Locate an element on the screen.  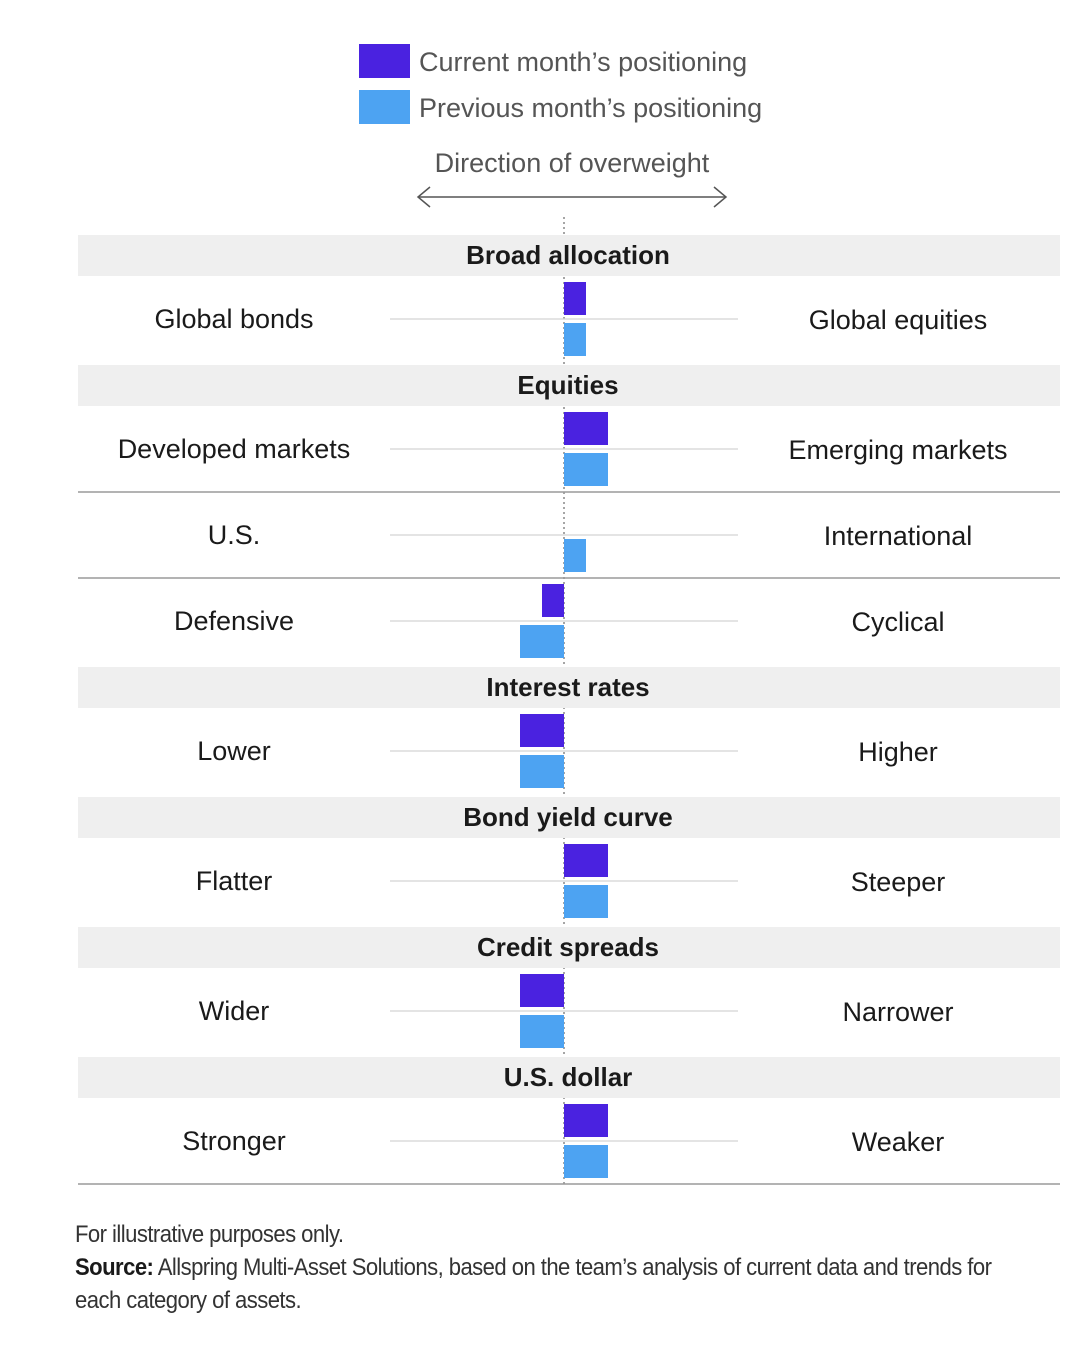
section-title: Interest rates is located at coordinates (567, 687).